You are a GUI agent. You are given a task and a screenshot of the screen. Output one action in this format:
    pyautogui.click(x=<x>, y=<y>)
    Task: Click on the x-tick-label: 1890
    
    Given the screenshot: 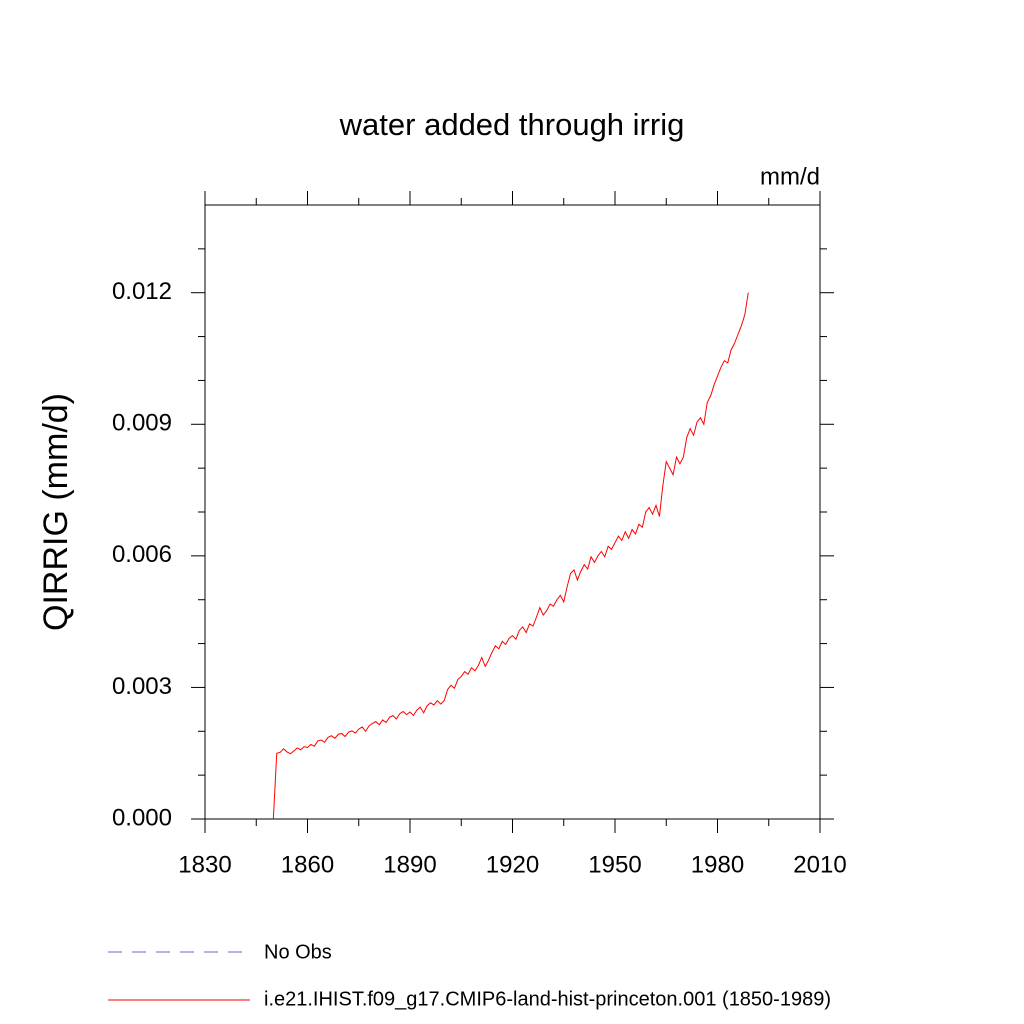 What is the action you would take?
    pyautogui.click(x=409, y=864)
    